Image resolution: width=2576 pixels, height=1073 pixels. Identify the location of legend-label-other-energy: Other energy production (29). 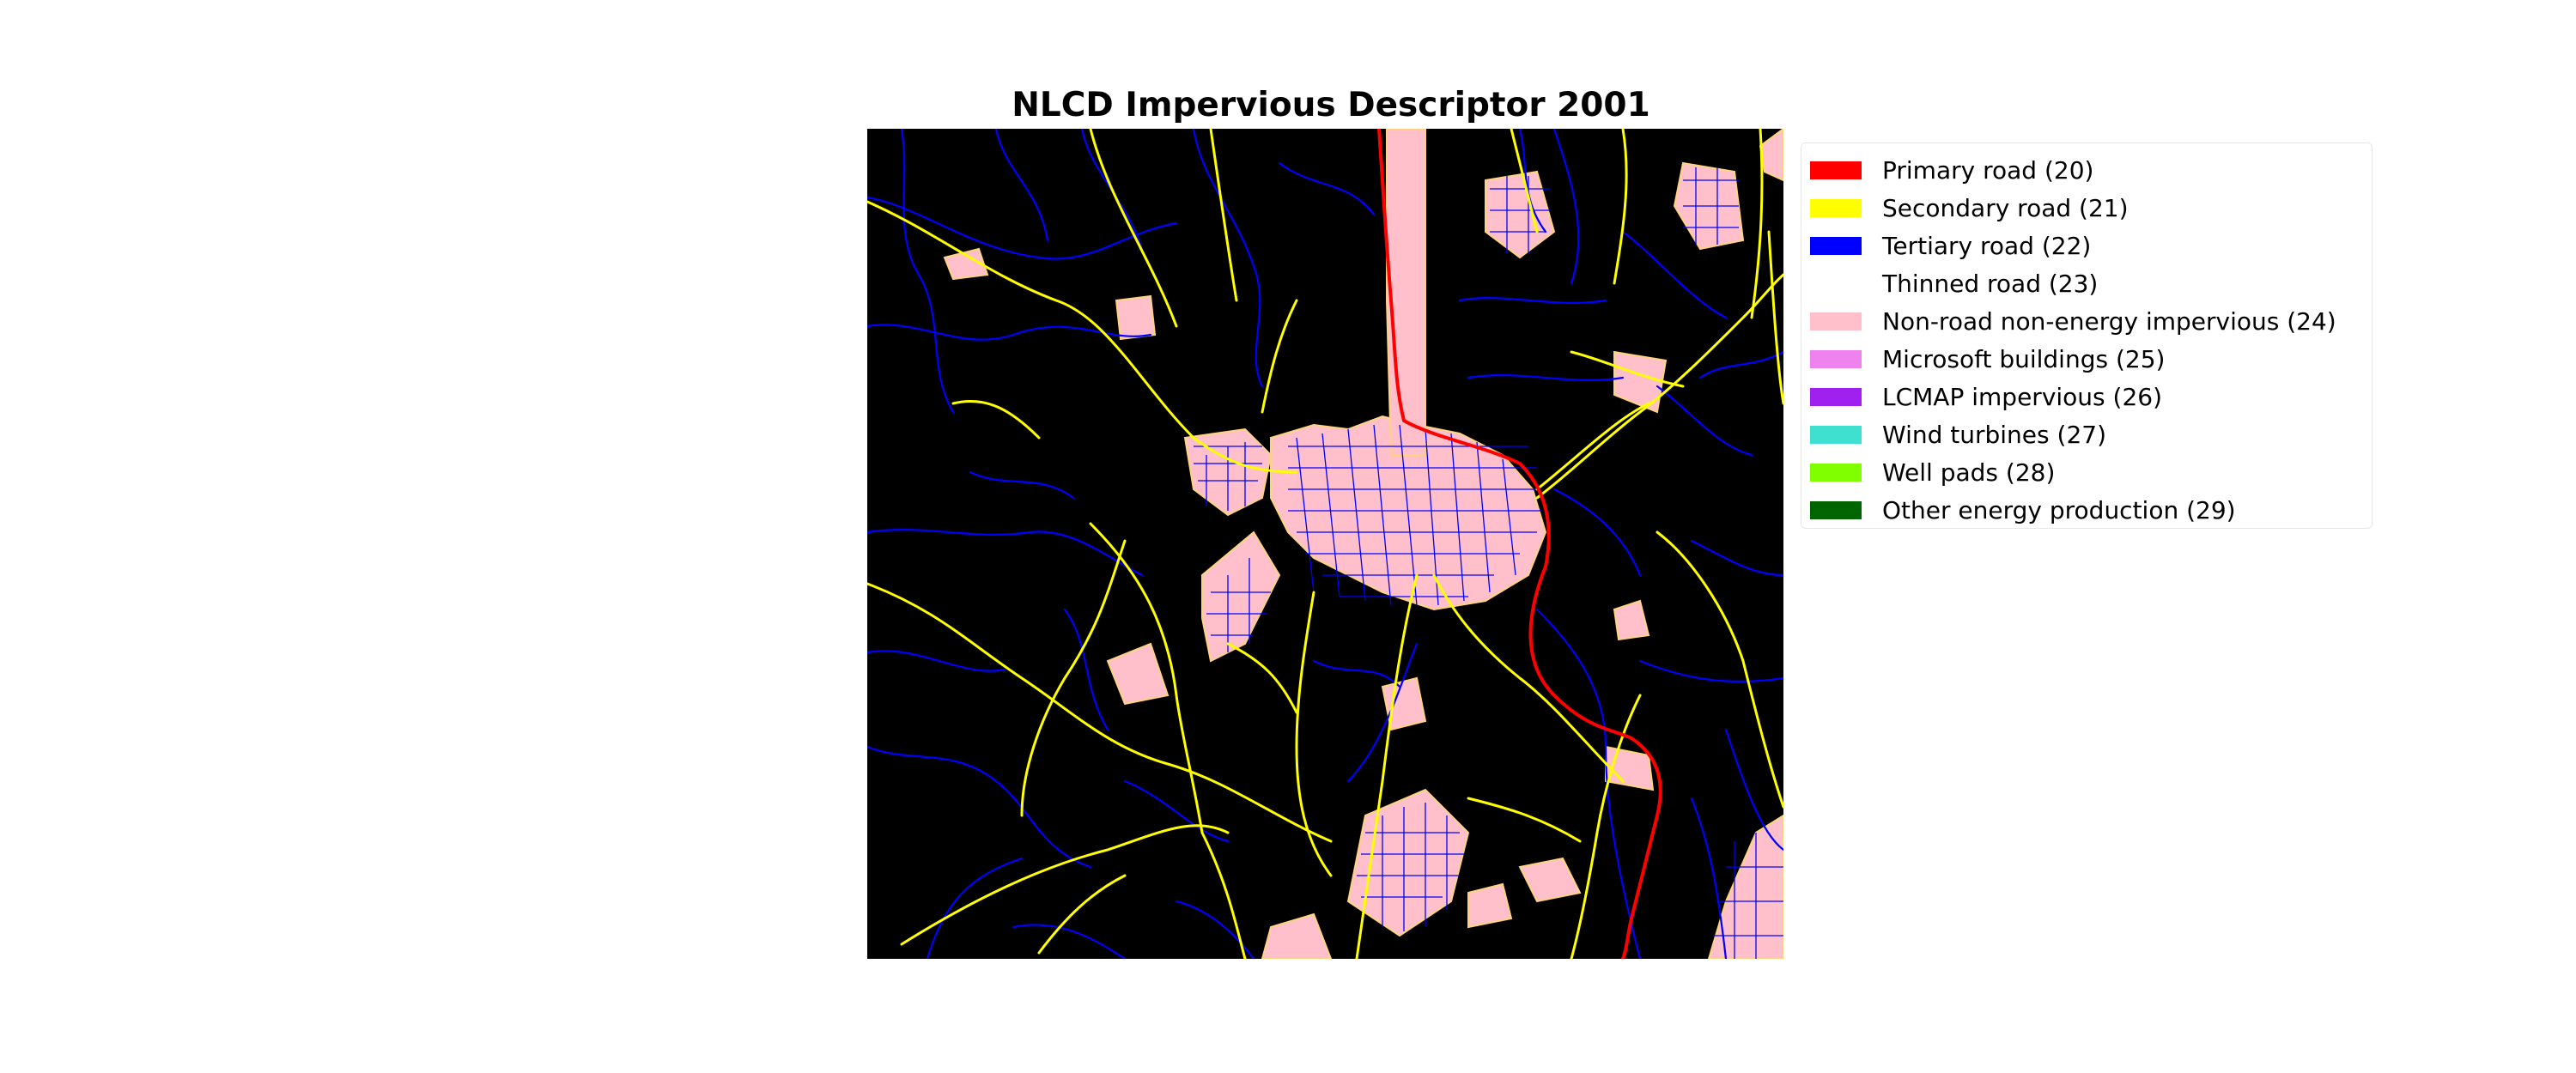
(2059, 509).